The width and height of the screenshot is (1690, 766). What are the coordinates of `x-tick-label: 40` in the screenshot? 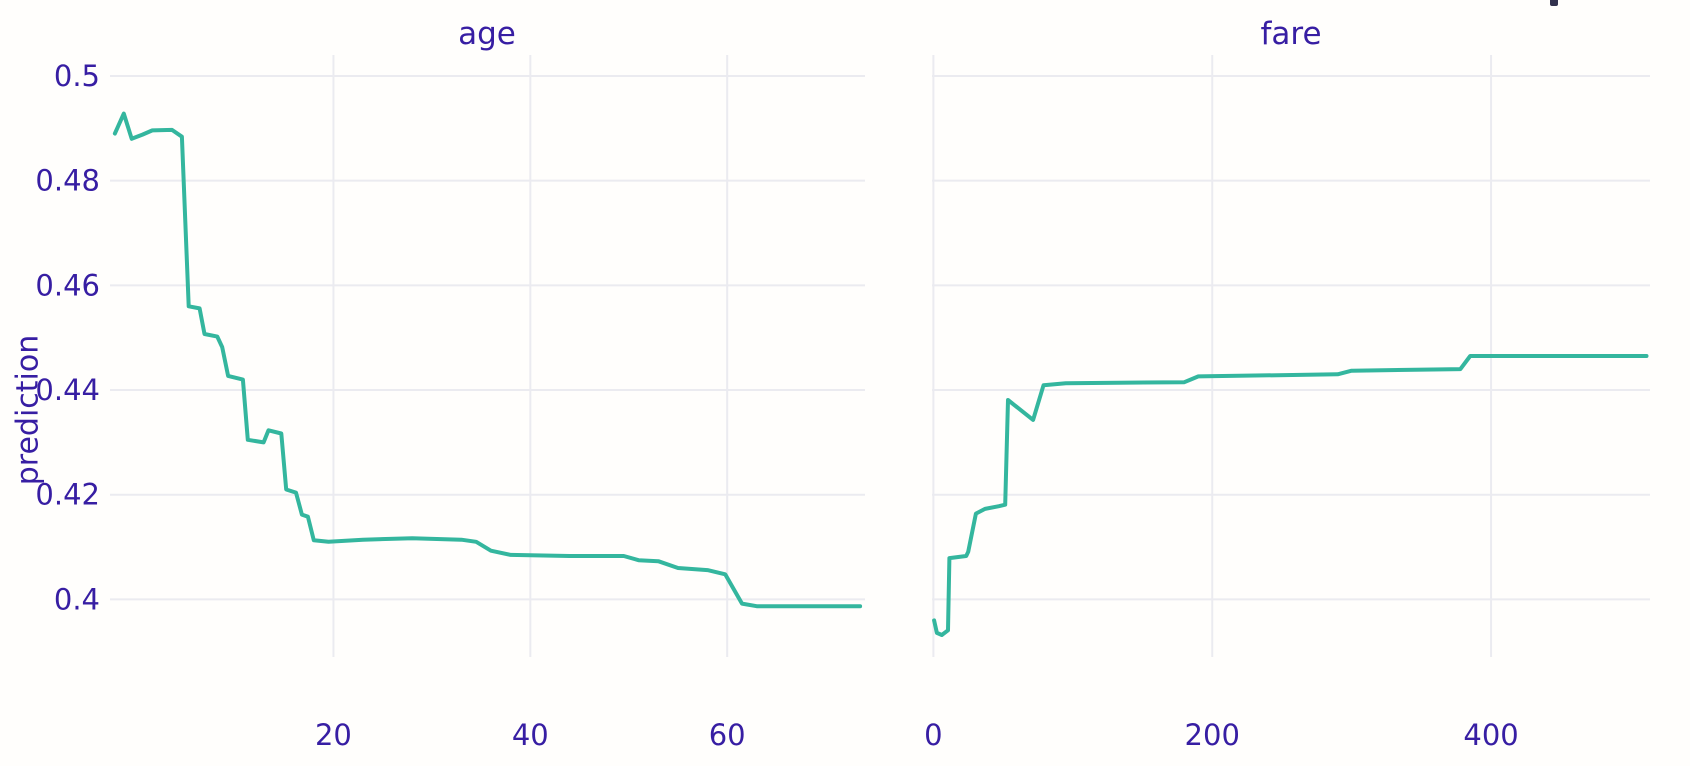 It's located at (530, 735).